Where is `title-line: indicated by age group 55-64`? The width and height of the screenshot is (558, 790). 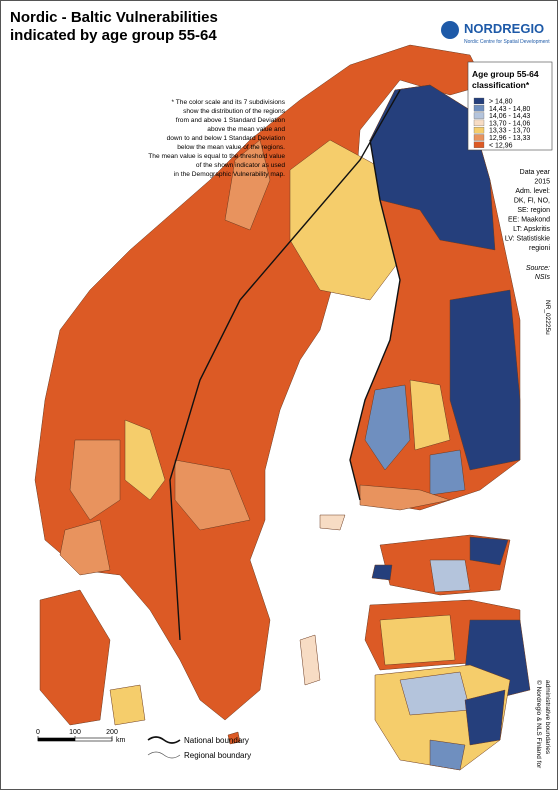 title-line: indicated by age group 55-64 is located at coordinates (113, 35).